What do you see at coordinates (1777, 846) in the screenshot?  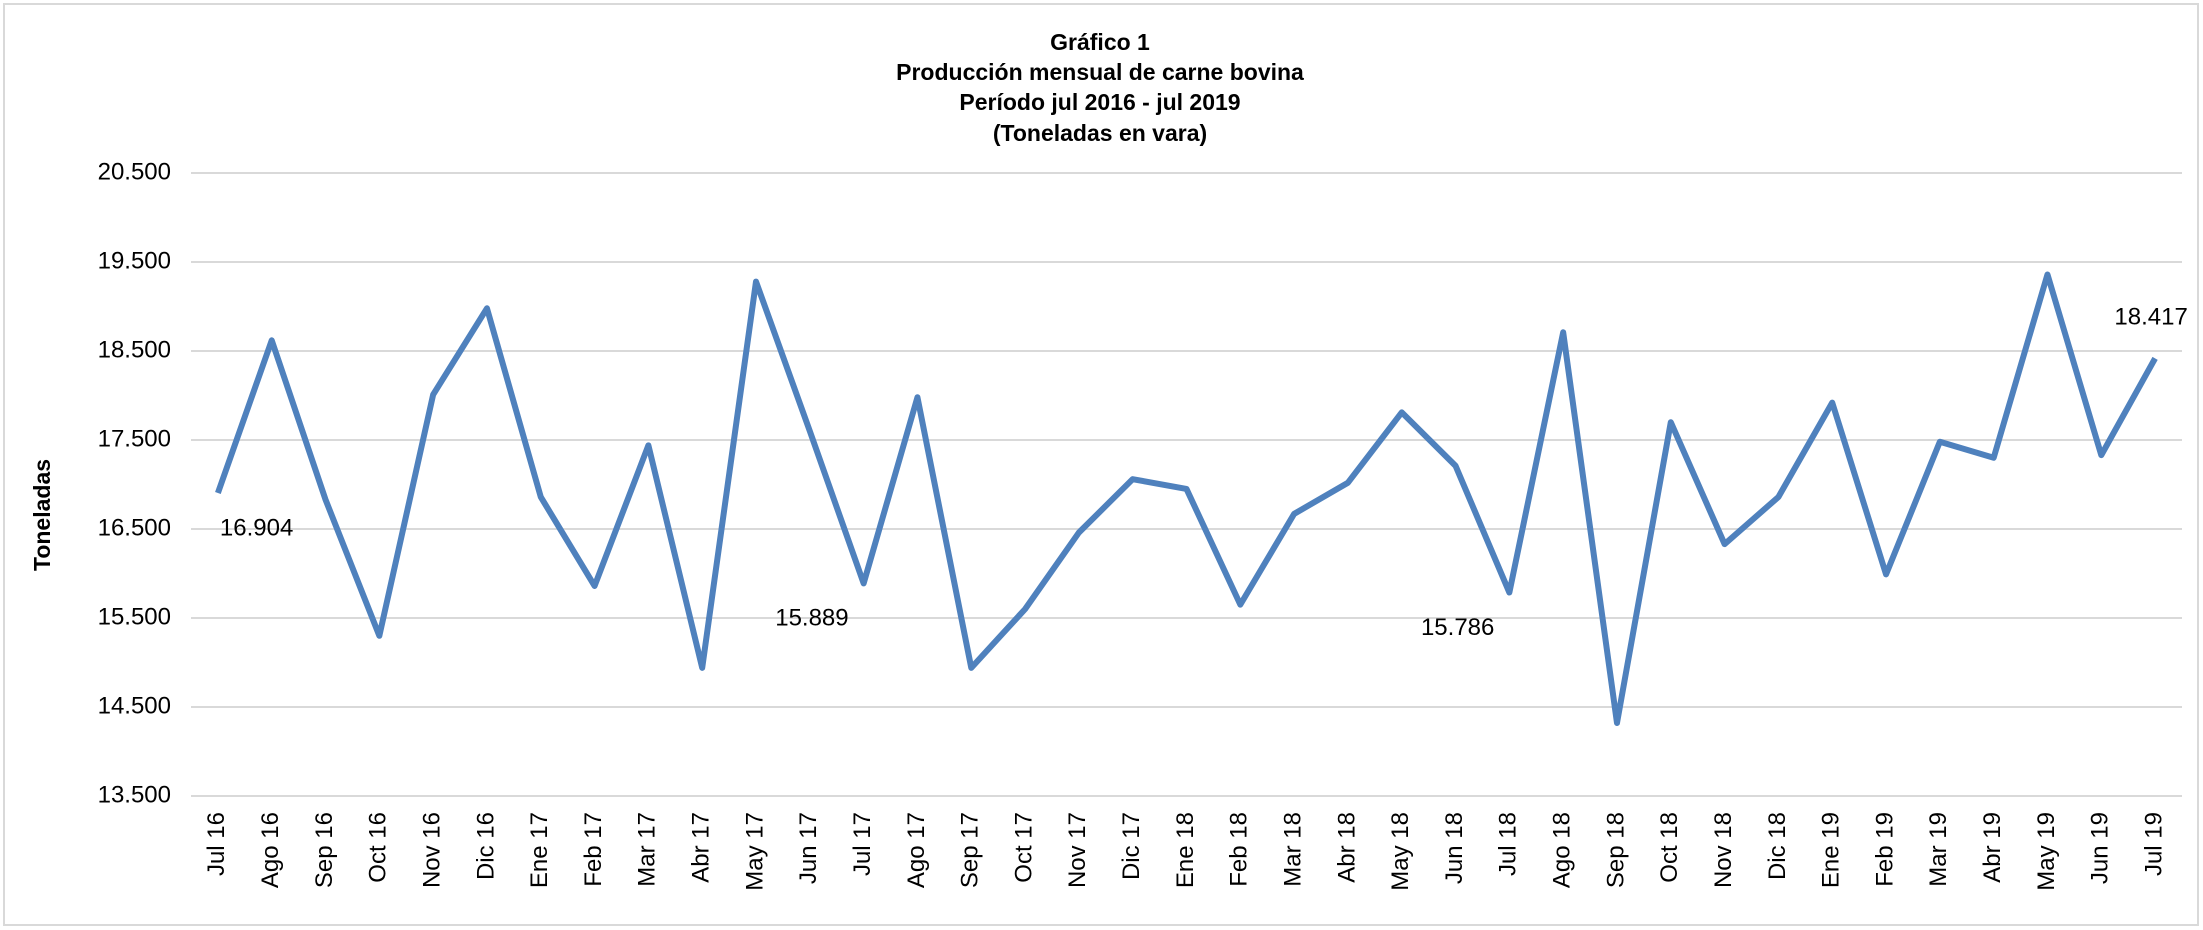 I see `x-tick-label: Dic 18` at bounding box center [1777, 846].